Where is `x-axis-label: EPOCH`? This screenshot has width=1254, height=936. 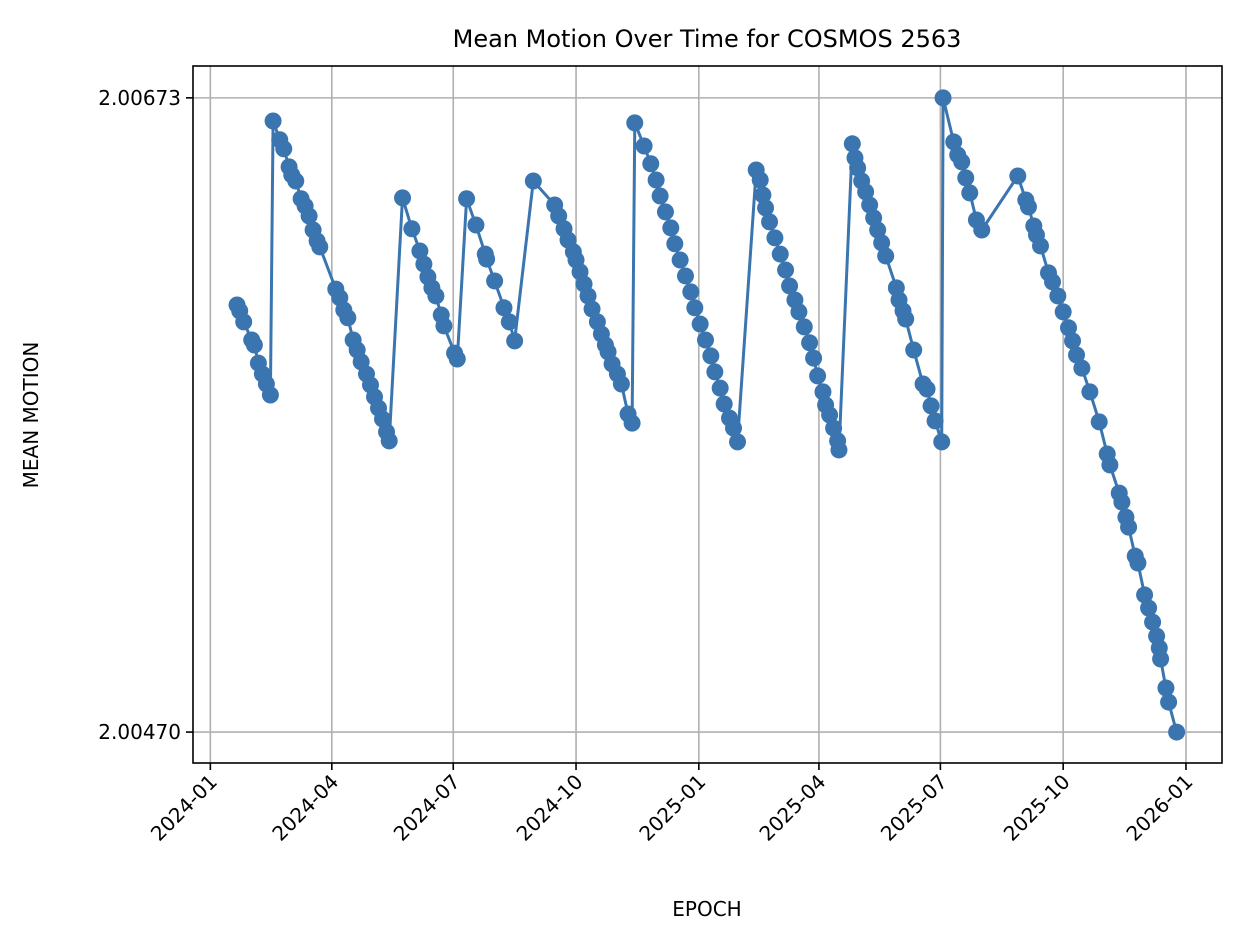 x-axis-label: EPOCH is located at coordinates (706, 909).